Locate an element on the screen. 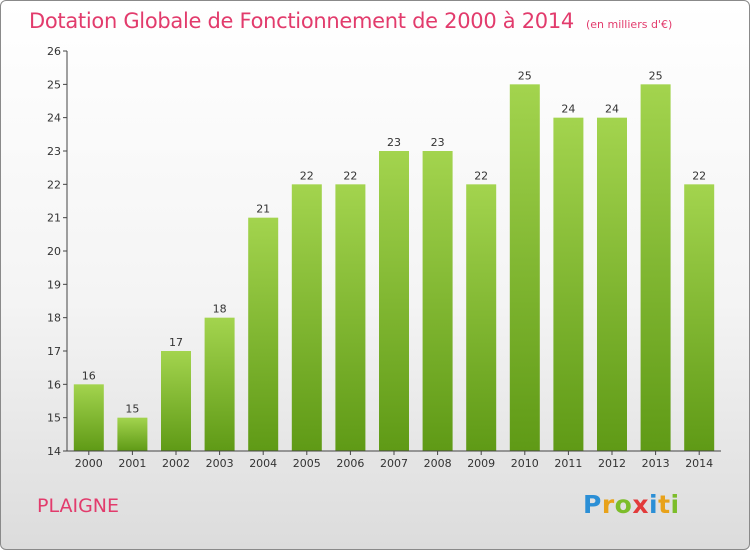 Image resolution: width=750 pixels, height=550 pixels. y-tick-label: 23 is located at coordinates (54, 151).